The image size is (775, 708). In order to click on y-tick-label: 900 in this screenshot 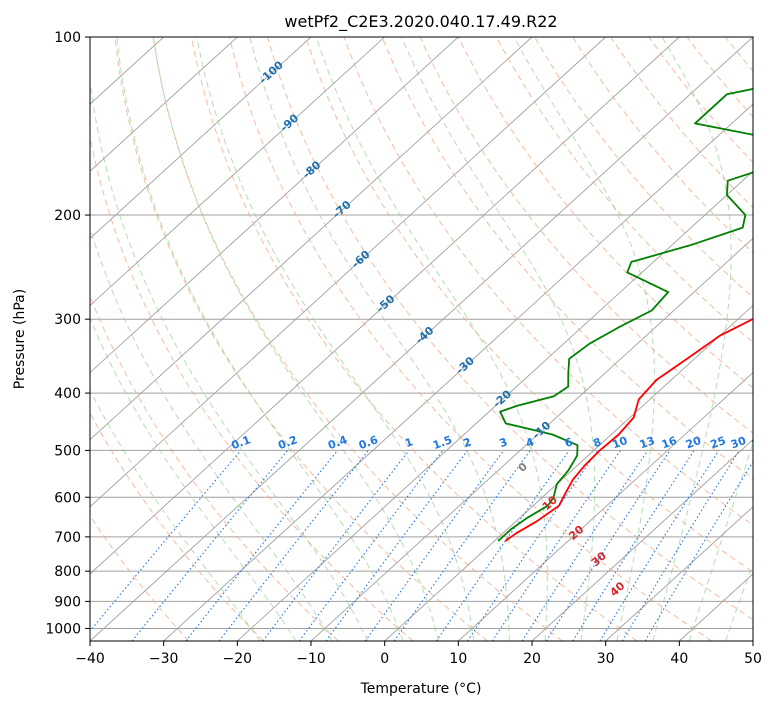, I will do `click(67, 602)`.